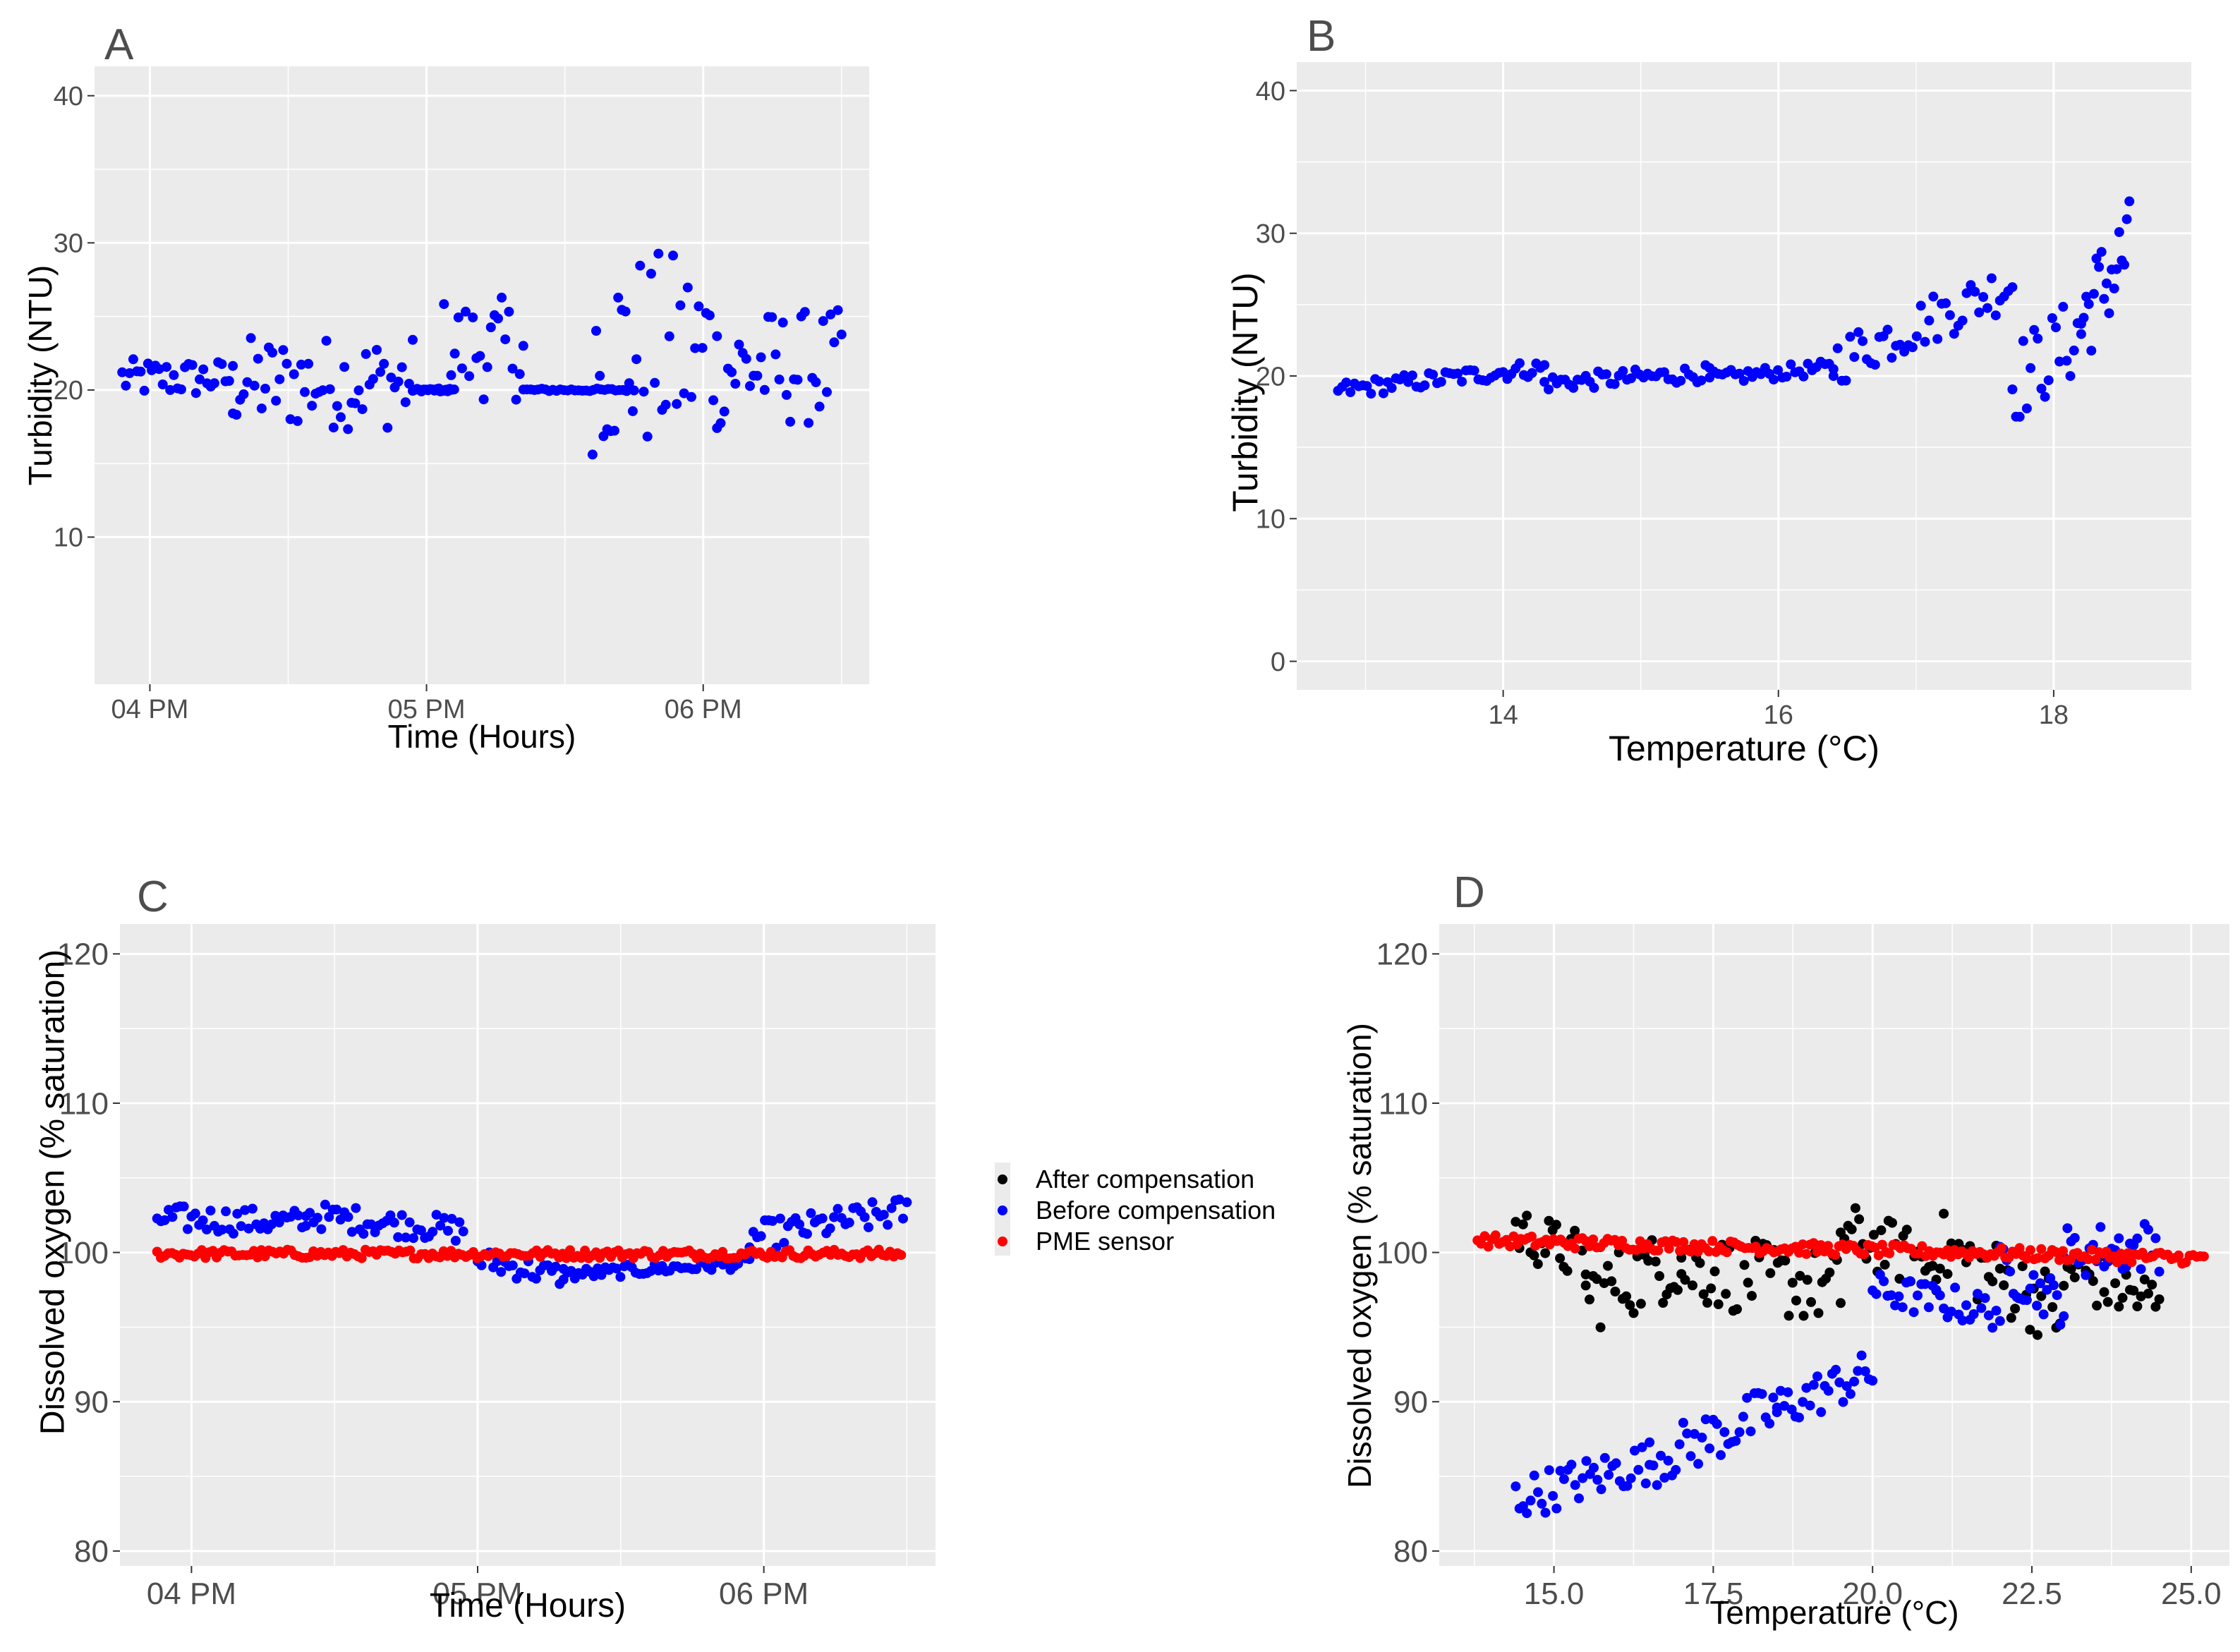 Image resolution: width=2240 pixels, height=1652 pixels. Describe the element at coordinates (1002, 1210) in the screenshot. I see `legend-key` at that location.